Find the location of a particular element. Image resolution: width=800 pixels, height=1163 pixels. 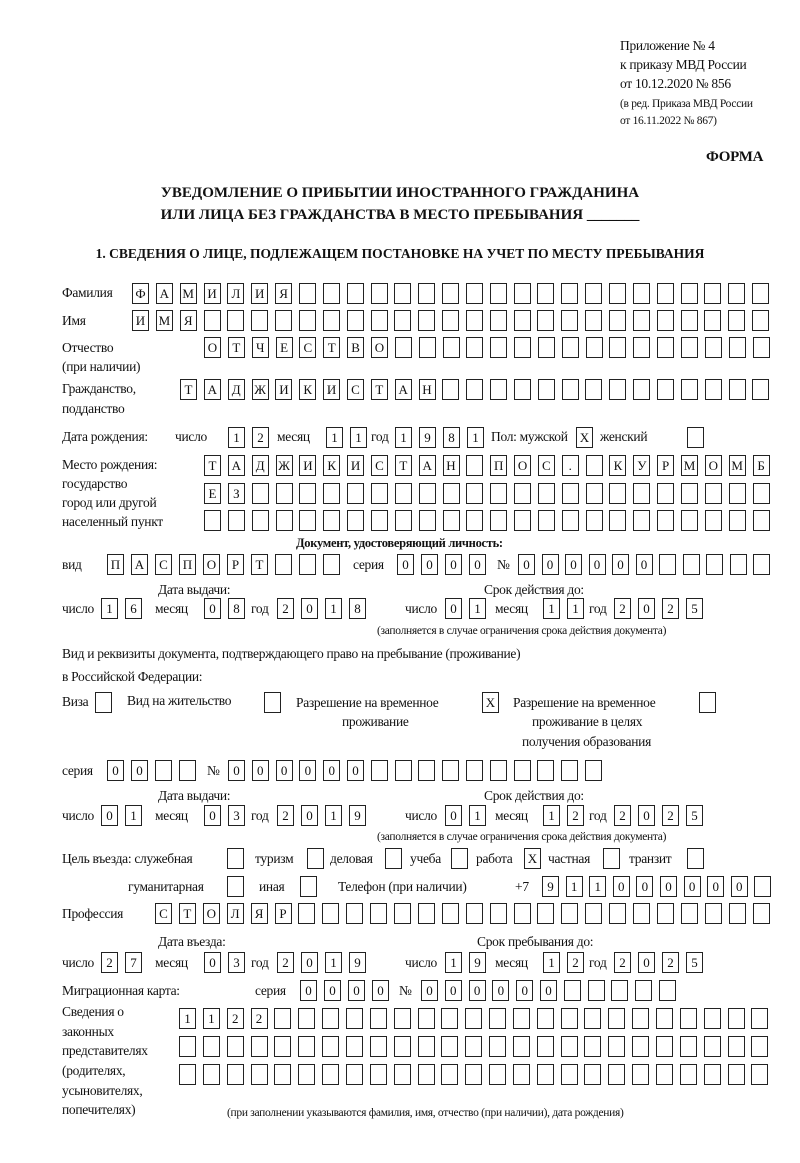

purpose-other-box is located at coordinates (308, 886).